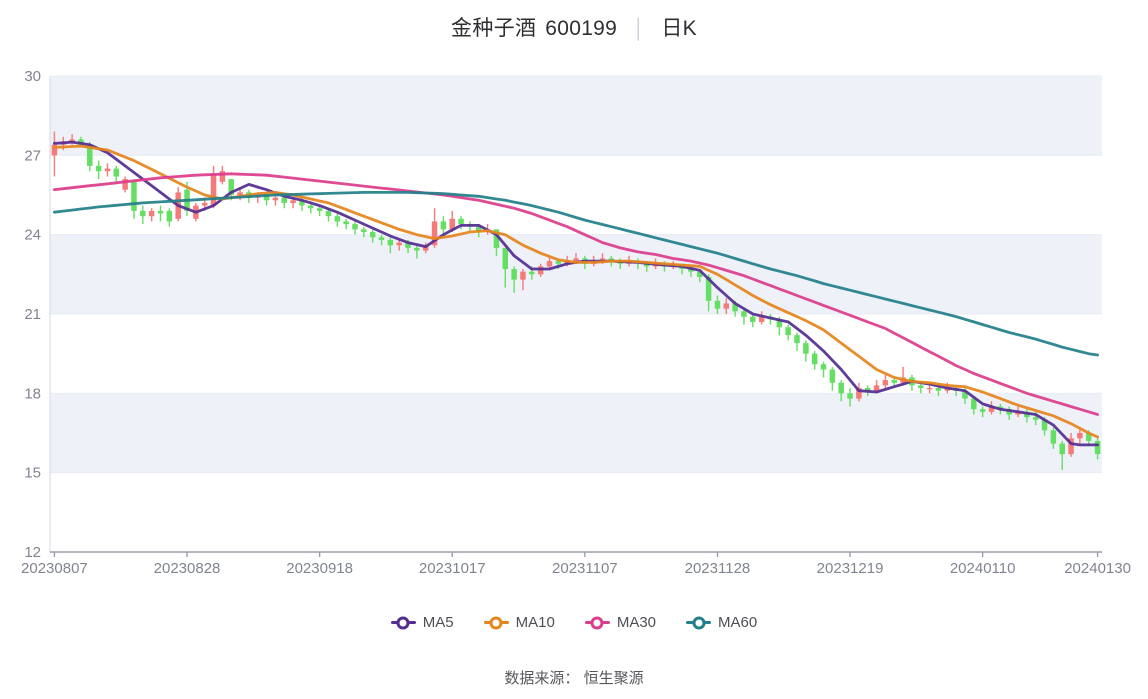 This screenshot has height=699, width=1148. What do you see at coordinates (187, 568) in the screenshot?
I see `x-axis-label: 20230828` at bounding box center [187, 568].